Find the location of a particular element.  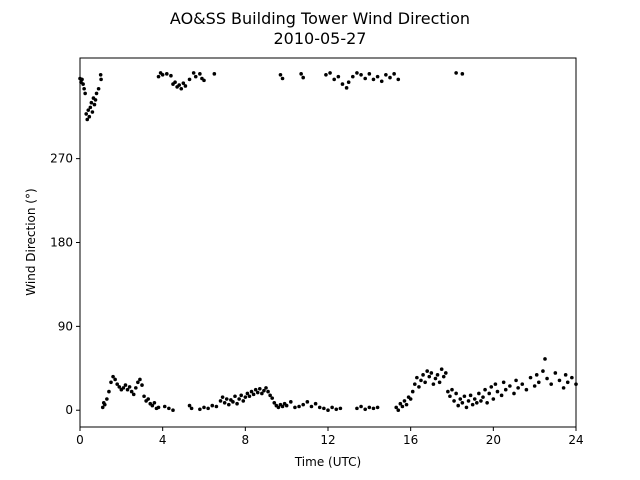

y-tick-label: 90 is located at coordinates (65, 326).